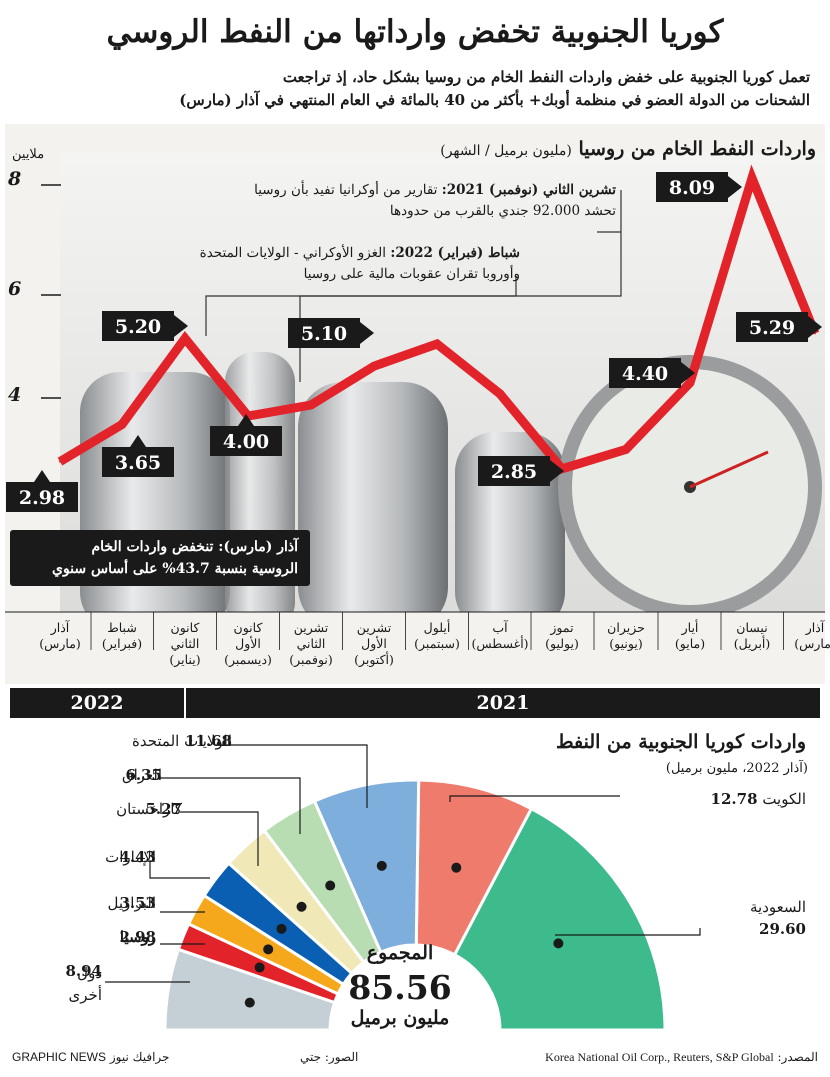 This screenshot has width=830, height=1077. I want to click on label-usa-value: 11.68, so click(208, 741).